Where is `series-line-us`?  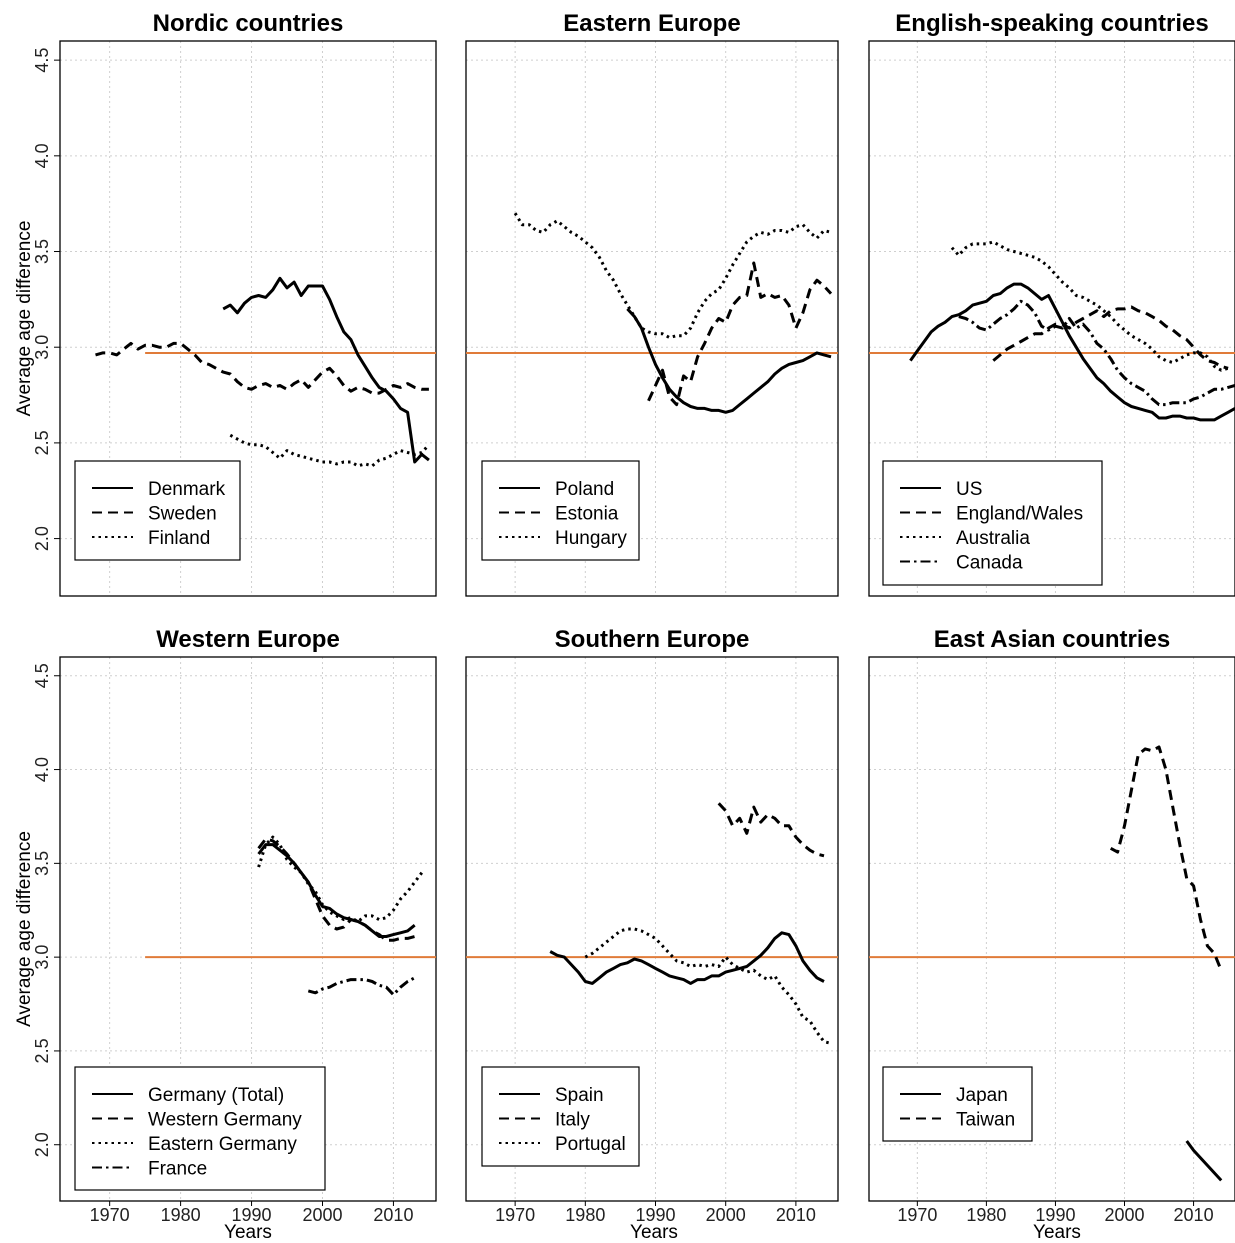
series-line-us is located at coordinates (1072, 352).